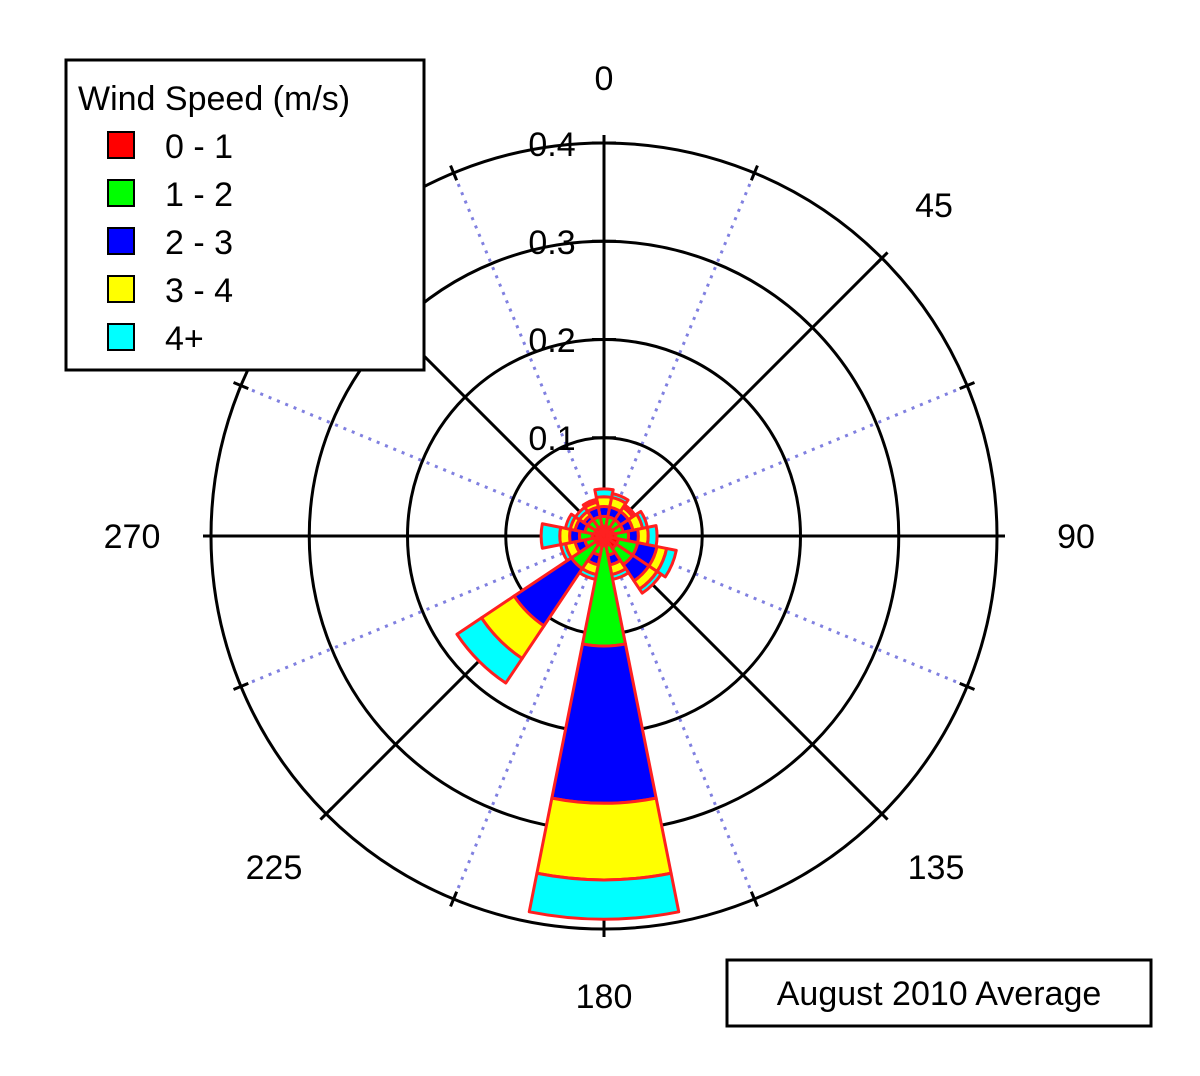 This screenshot has width=1200, height=1076. What do you see at coordinates (604, 997) in the screenshot?
I see `angle-label-180: 180` at bounding box center [604, 997].